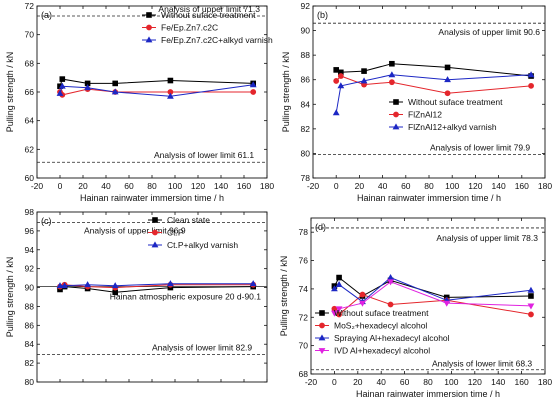 Image resolution: width=554 pixels, height=405 pixels. What do you see at coordinates (30, 231) in the screenshot?
I see `y-tick-label: 96` at bounding box center [30, 231].